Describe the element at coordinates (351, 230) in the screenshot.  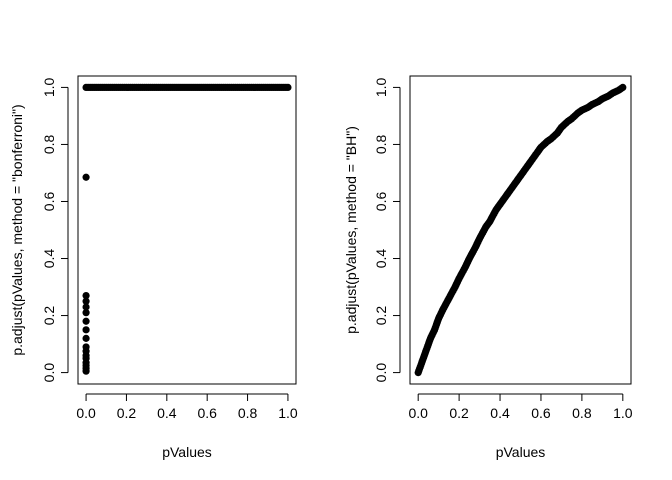
I see `y-axis-label: p.adjust(pValues, method = "BH")` at that location.